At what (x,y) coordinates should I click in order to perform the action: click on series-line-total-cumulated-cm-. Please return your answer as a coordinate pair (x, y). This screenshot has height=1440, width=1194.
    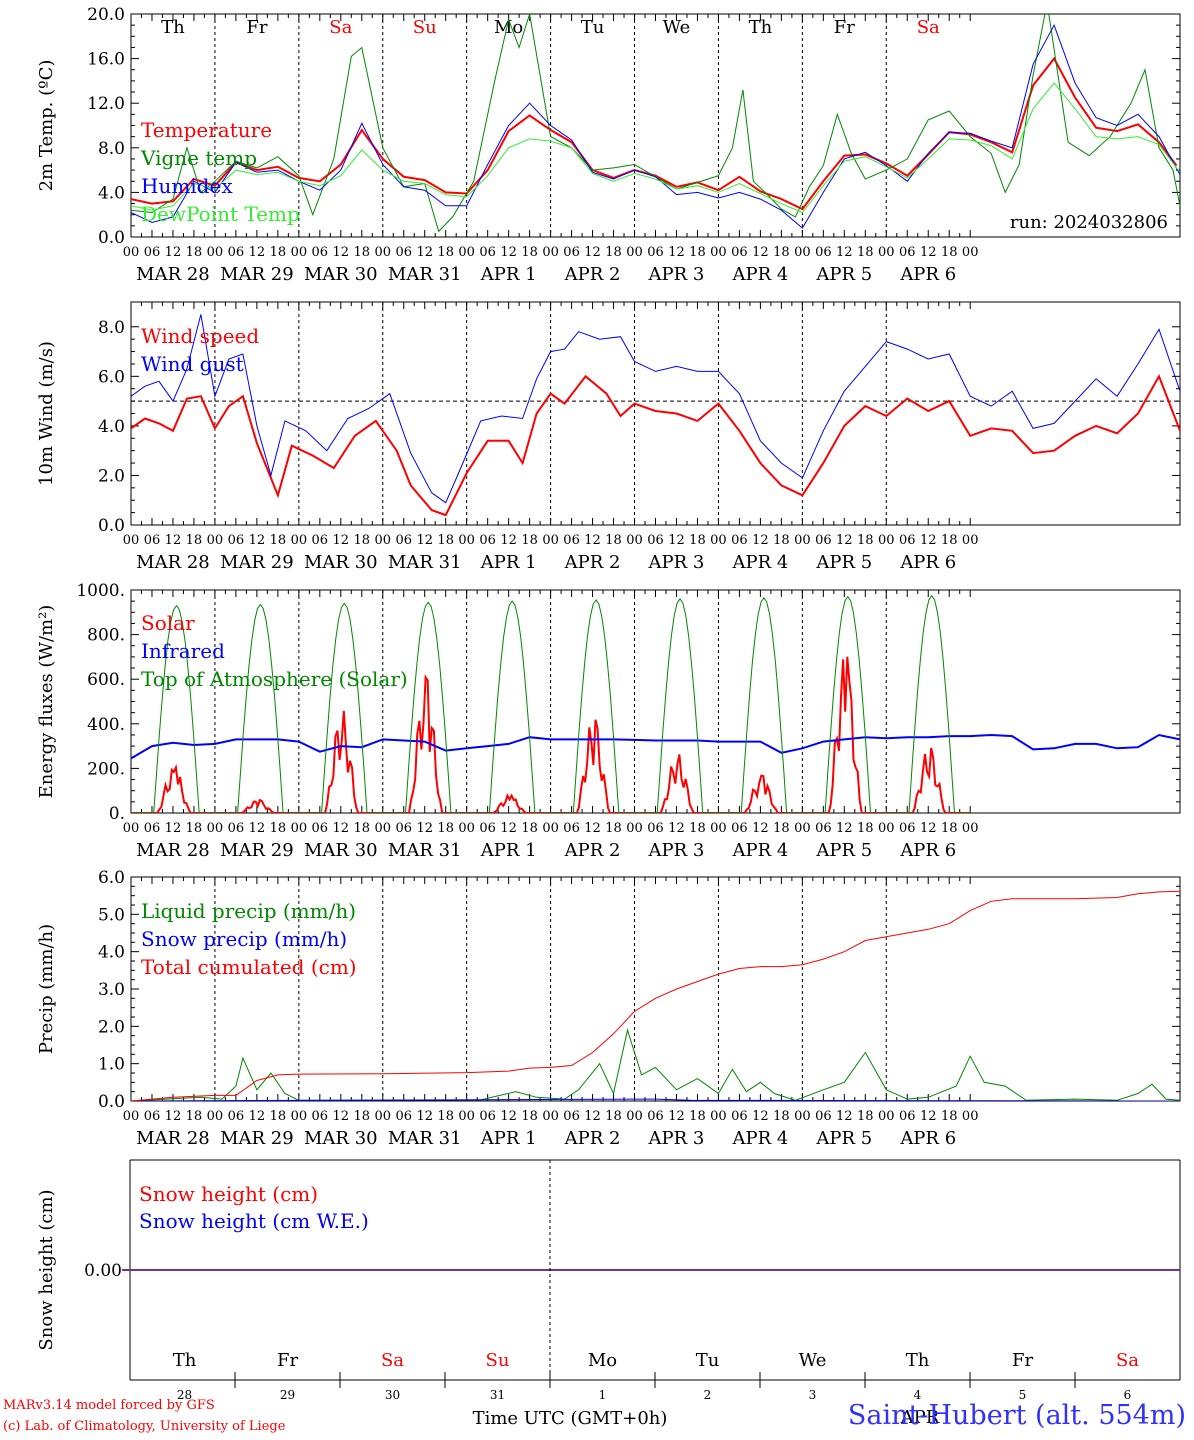
    Looking at the image, I should click on (655, 995).